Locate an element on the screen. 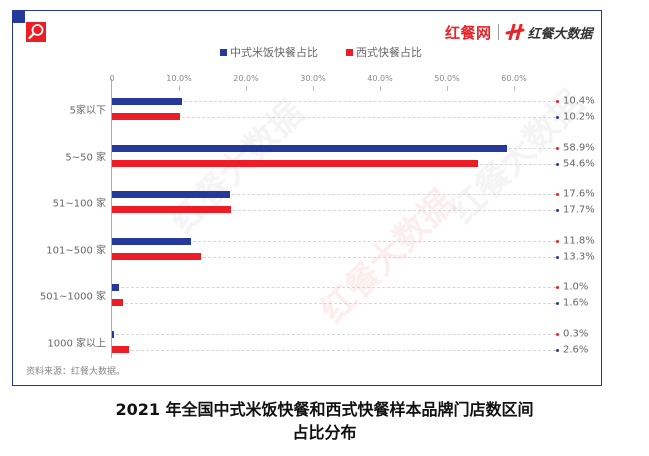 The image size is (649, 456). brand-logo: 红餐网 红餐大数据 is located at coordinates (519, 32).